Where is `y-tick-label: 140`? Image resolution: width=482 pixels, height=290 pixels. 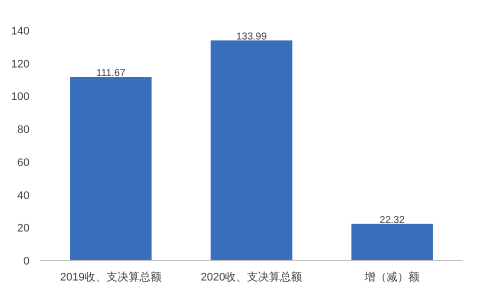
y-tick-label: 140 is located at coordinates (20, 32).